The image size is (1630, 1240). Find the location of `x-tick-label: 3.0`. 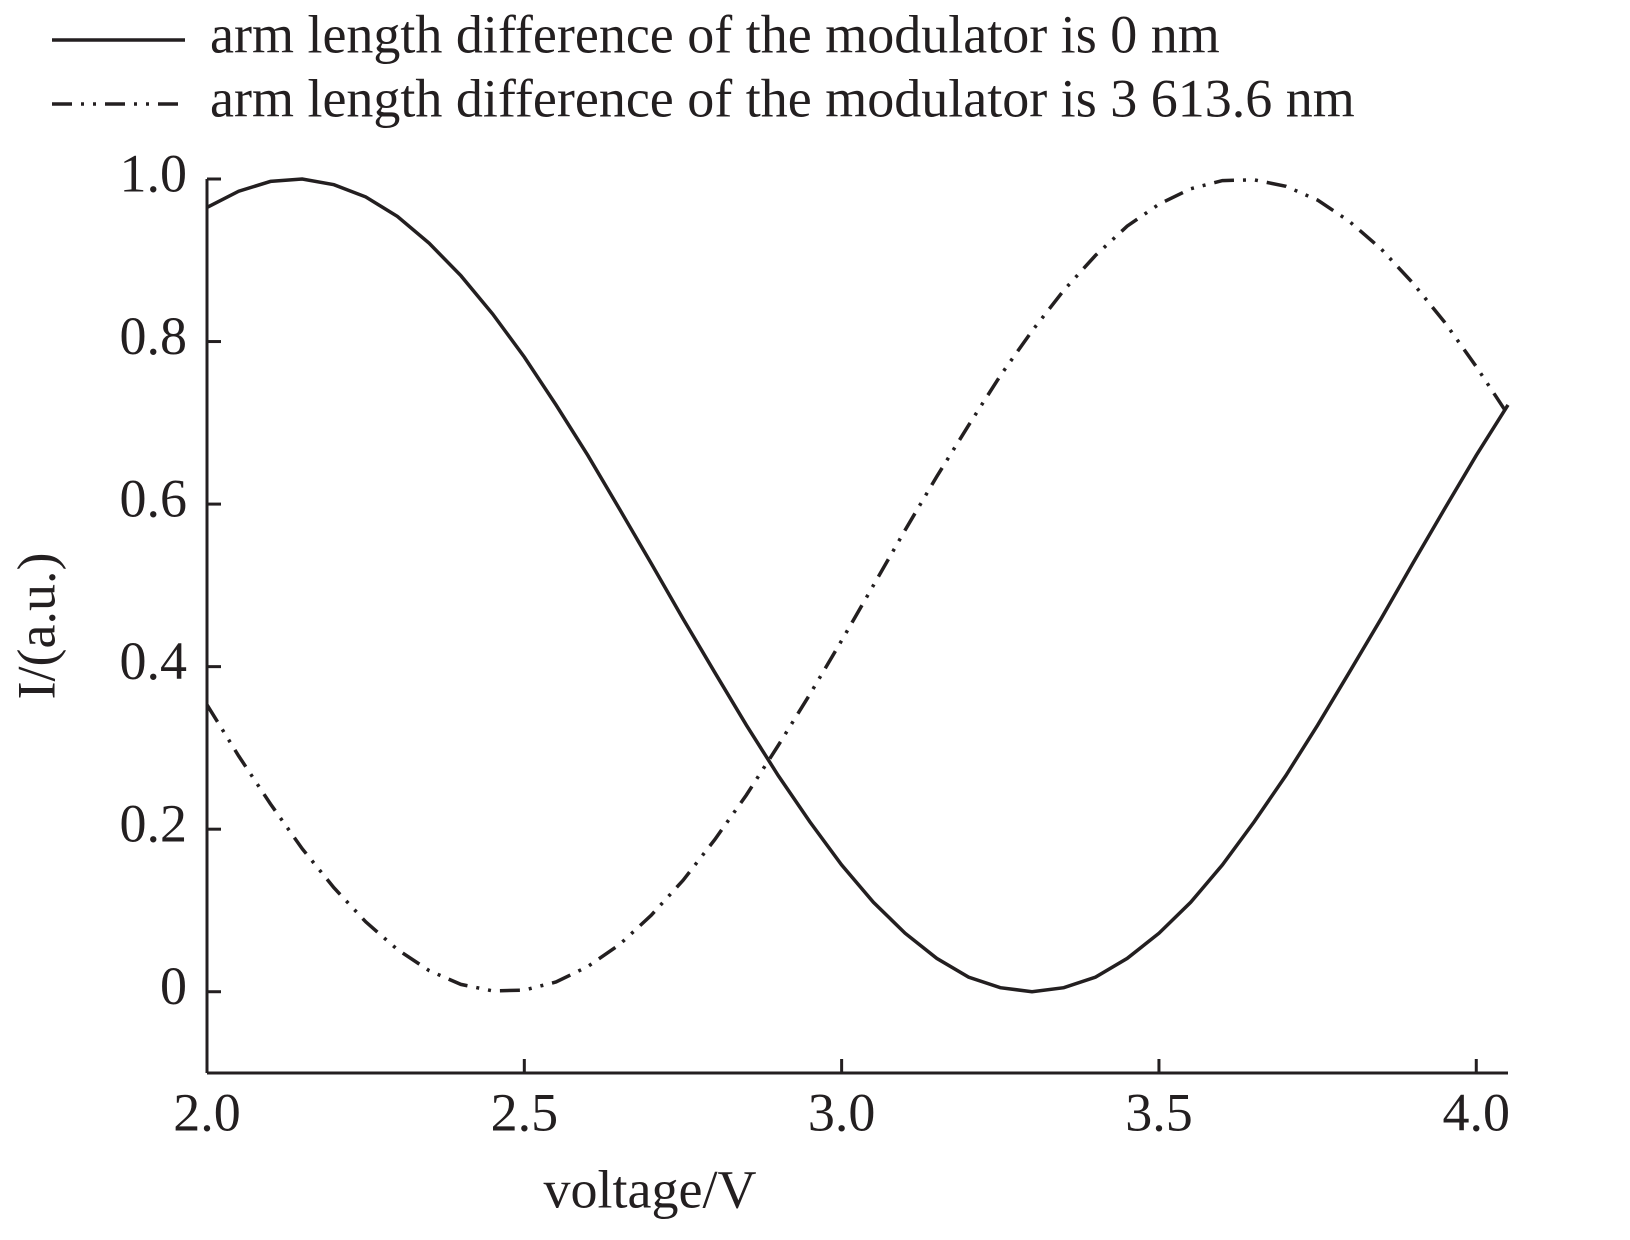

x-tick-label: 3.0 is located at coordinates (842, 1112).